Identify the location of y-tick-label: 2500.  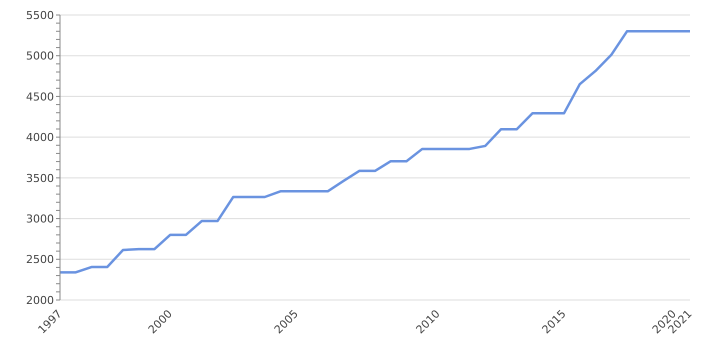
(40, 259).